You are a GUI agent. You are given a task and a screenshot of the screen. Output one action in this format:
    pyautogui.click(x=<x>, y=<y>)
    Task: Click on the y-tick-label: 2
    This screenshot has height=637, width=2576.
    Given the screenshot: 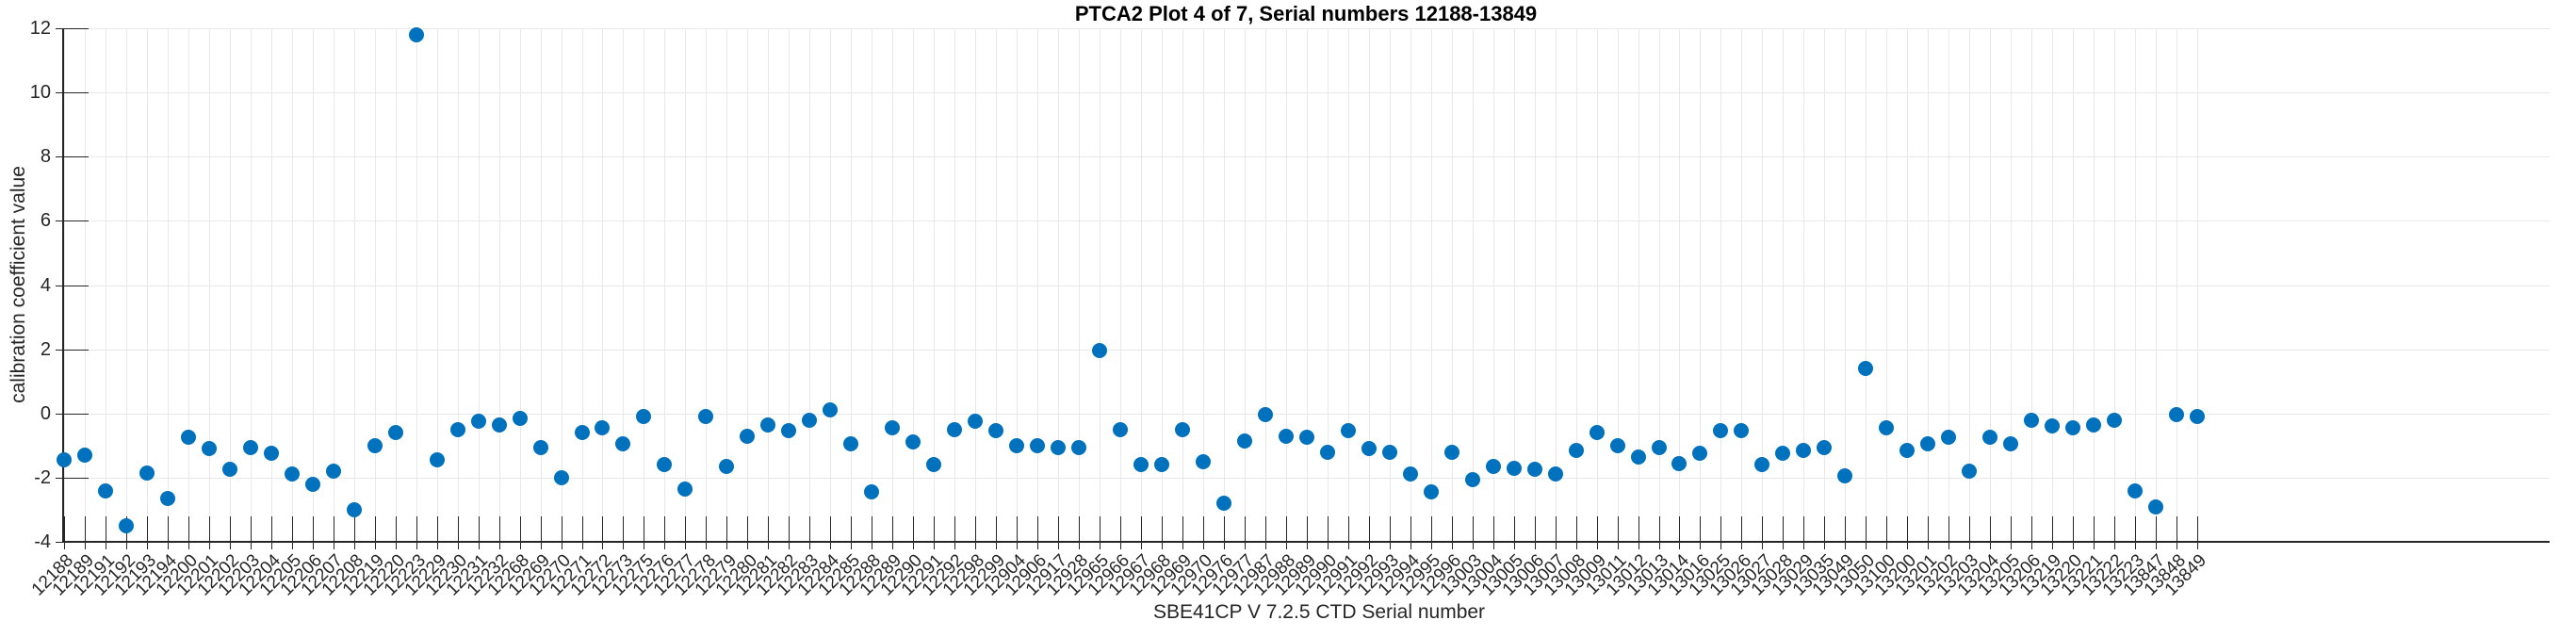 What is the action you would take?
    pyautogui.click(x=45, y=349)
    